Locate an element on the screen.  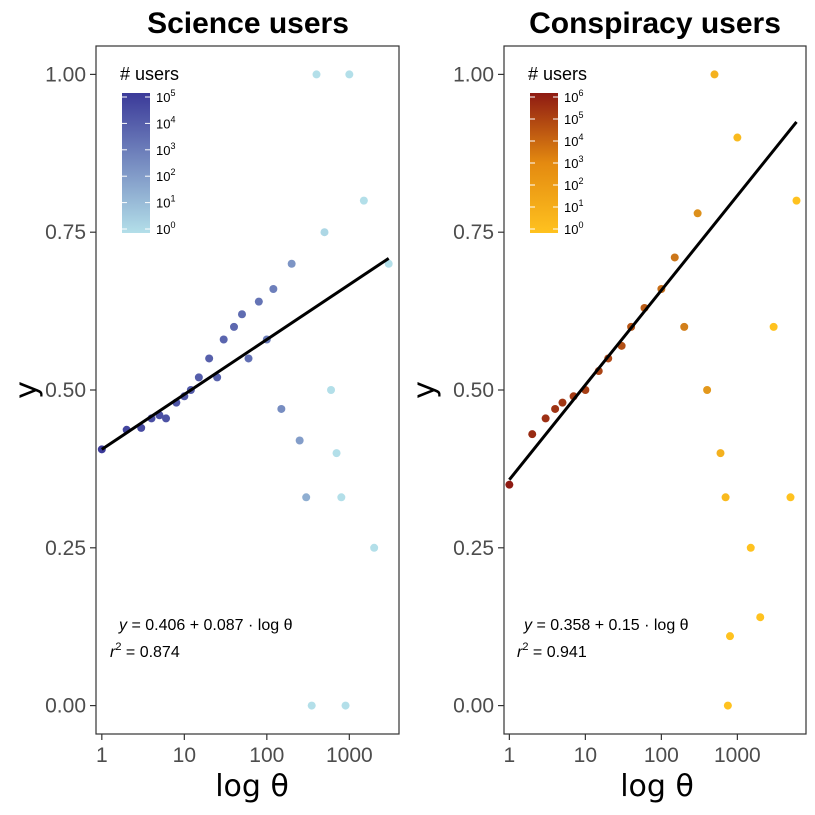
conspiracy-y-label: y is located at coordinates (424, 390).